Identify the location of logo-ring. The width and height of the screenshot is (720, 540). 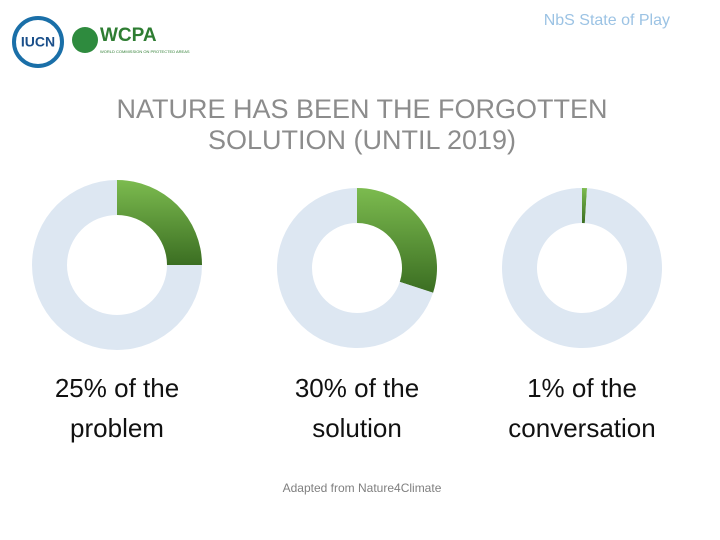
(38, 42).